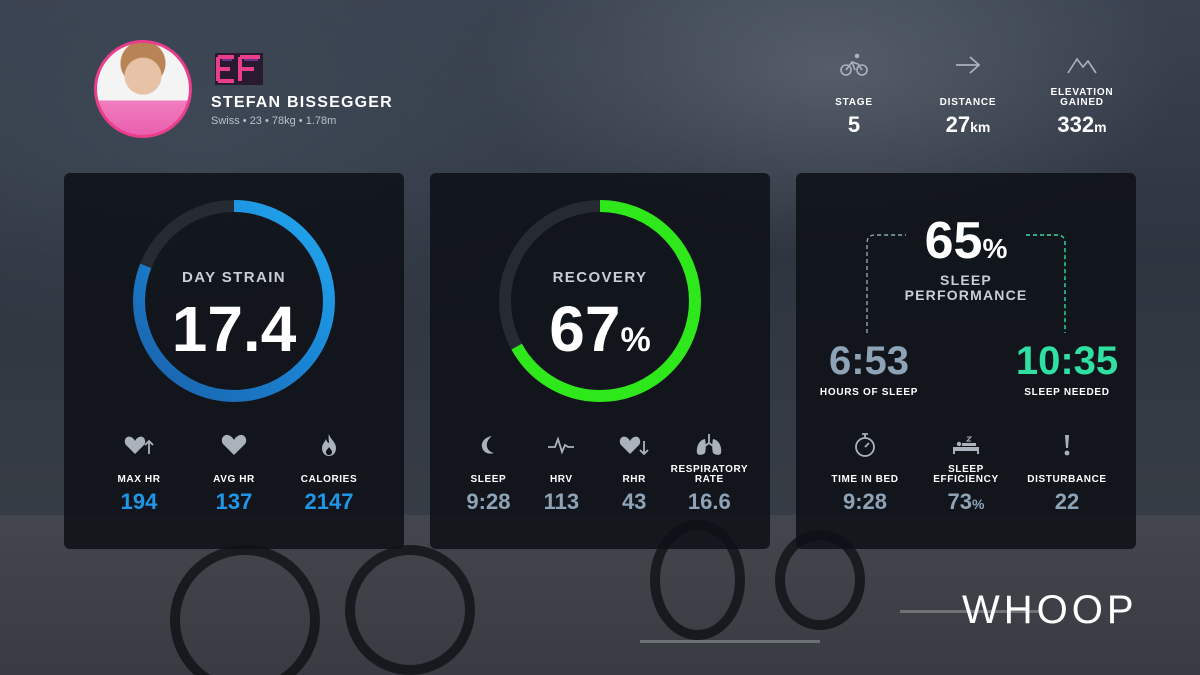  What do you see at coordinates (302, 102) in the screenshot?
I see `athlete-name: STEFAN BISSEGGER` at bounding box center [302, 102].